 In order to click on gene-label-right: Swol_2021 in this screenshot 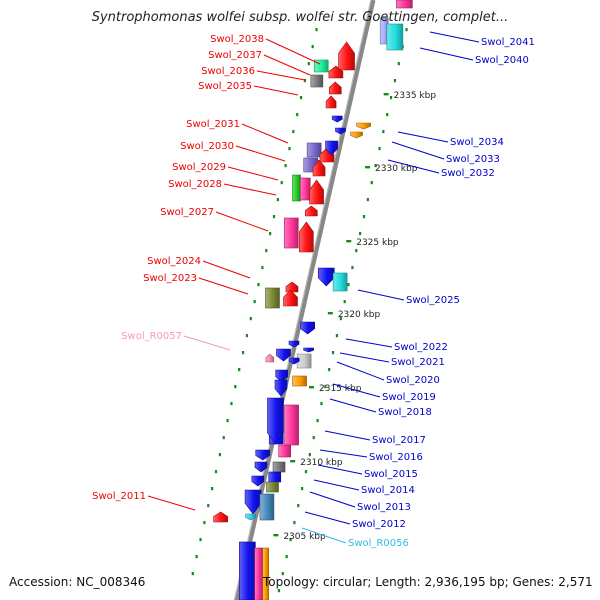, I will do `click(418, 362)`.